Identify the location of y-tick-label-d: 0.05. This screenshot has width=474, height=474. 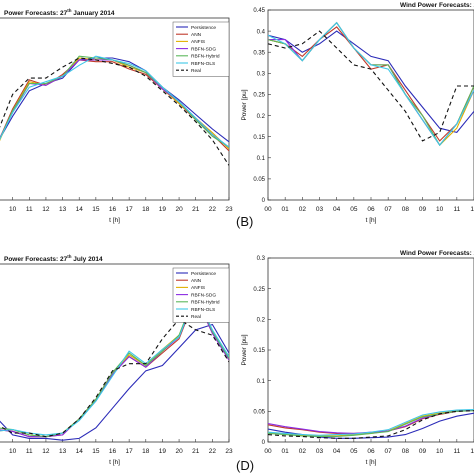
(259, 413).